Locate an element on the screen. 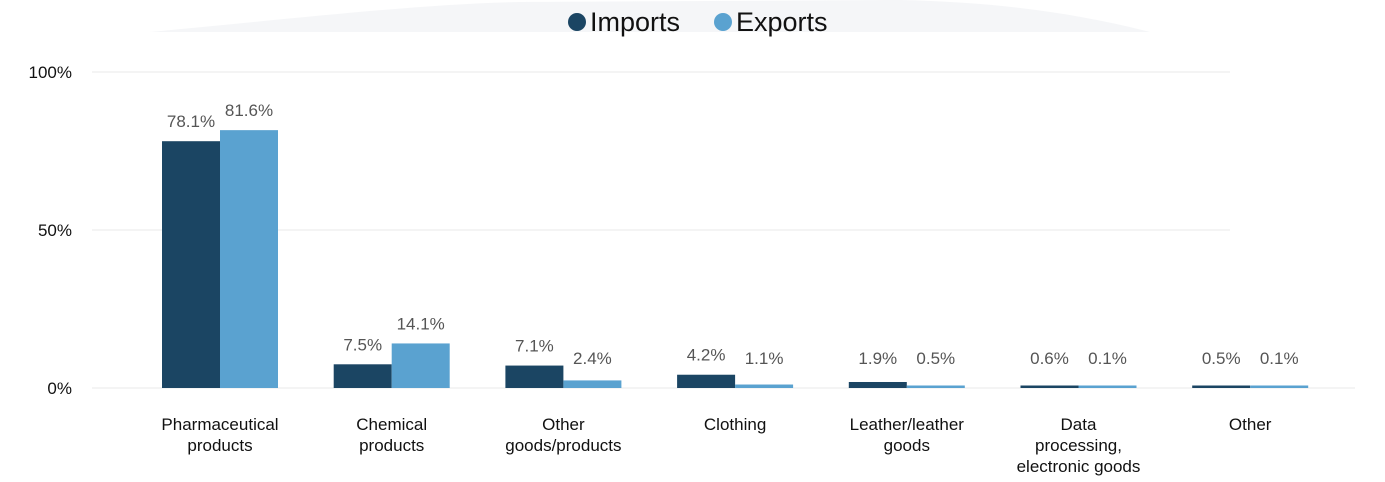 The height and width of the screenshot is (482, 1385). x-category-label: Chemical is located at coordinates (391, 424).